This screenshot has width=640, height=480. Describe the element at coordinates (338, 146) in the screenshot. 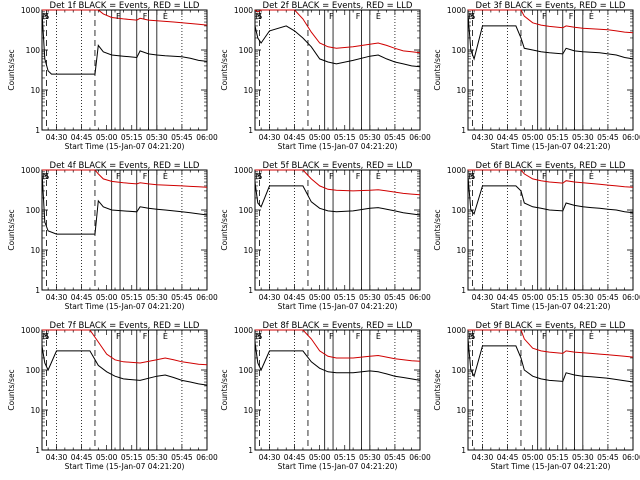

I see `x-axis-label: Start Time (15-Jan-07 04:21:20)` at that location.